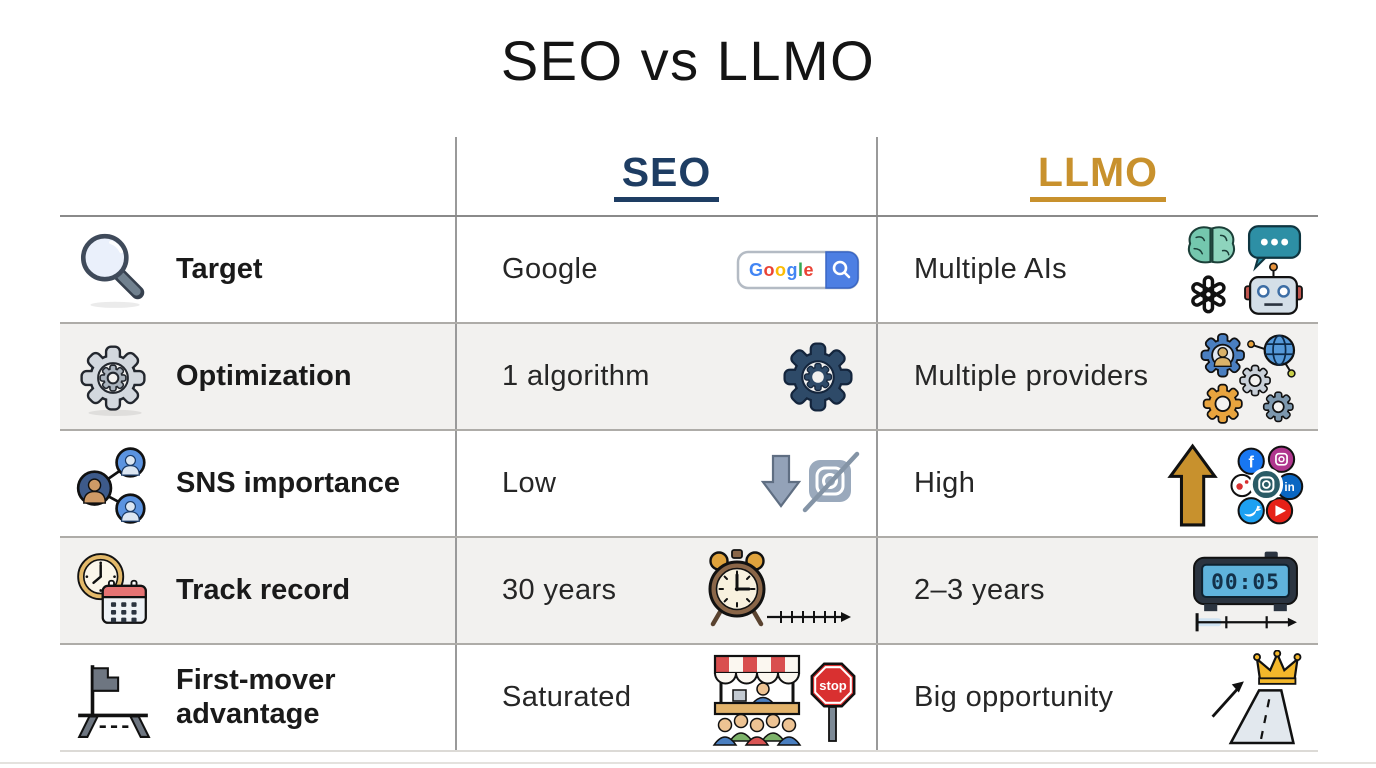 The width and height of the screenshot is (1376, 768). What do you see at coordinates (945, 483) in the screenshot?
I see `llmo-value: High` at bounding box center [945, 483].